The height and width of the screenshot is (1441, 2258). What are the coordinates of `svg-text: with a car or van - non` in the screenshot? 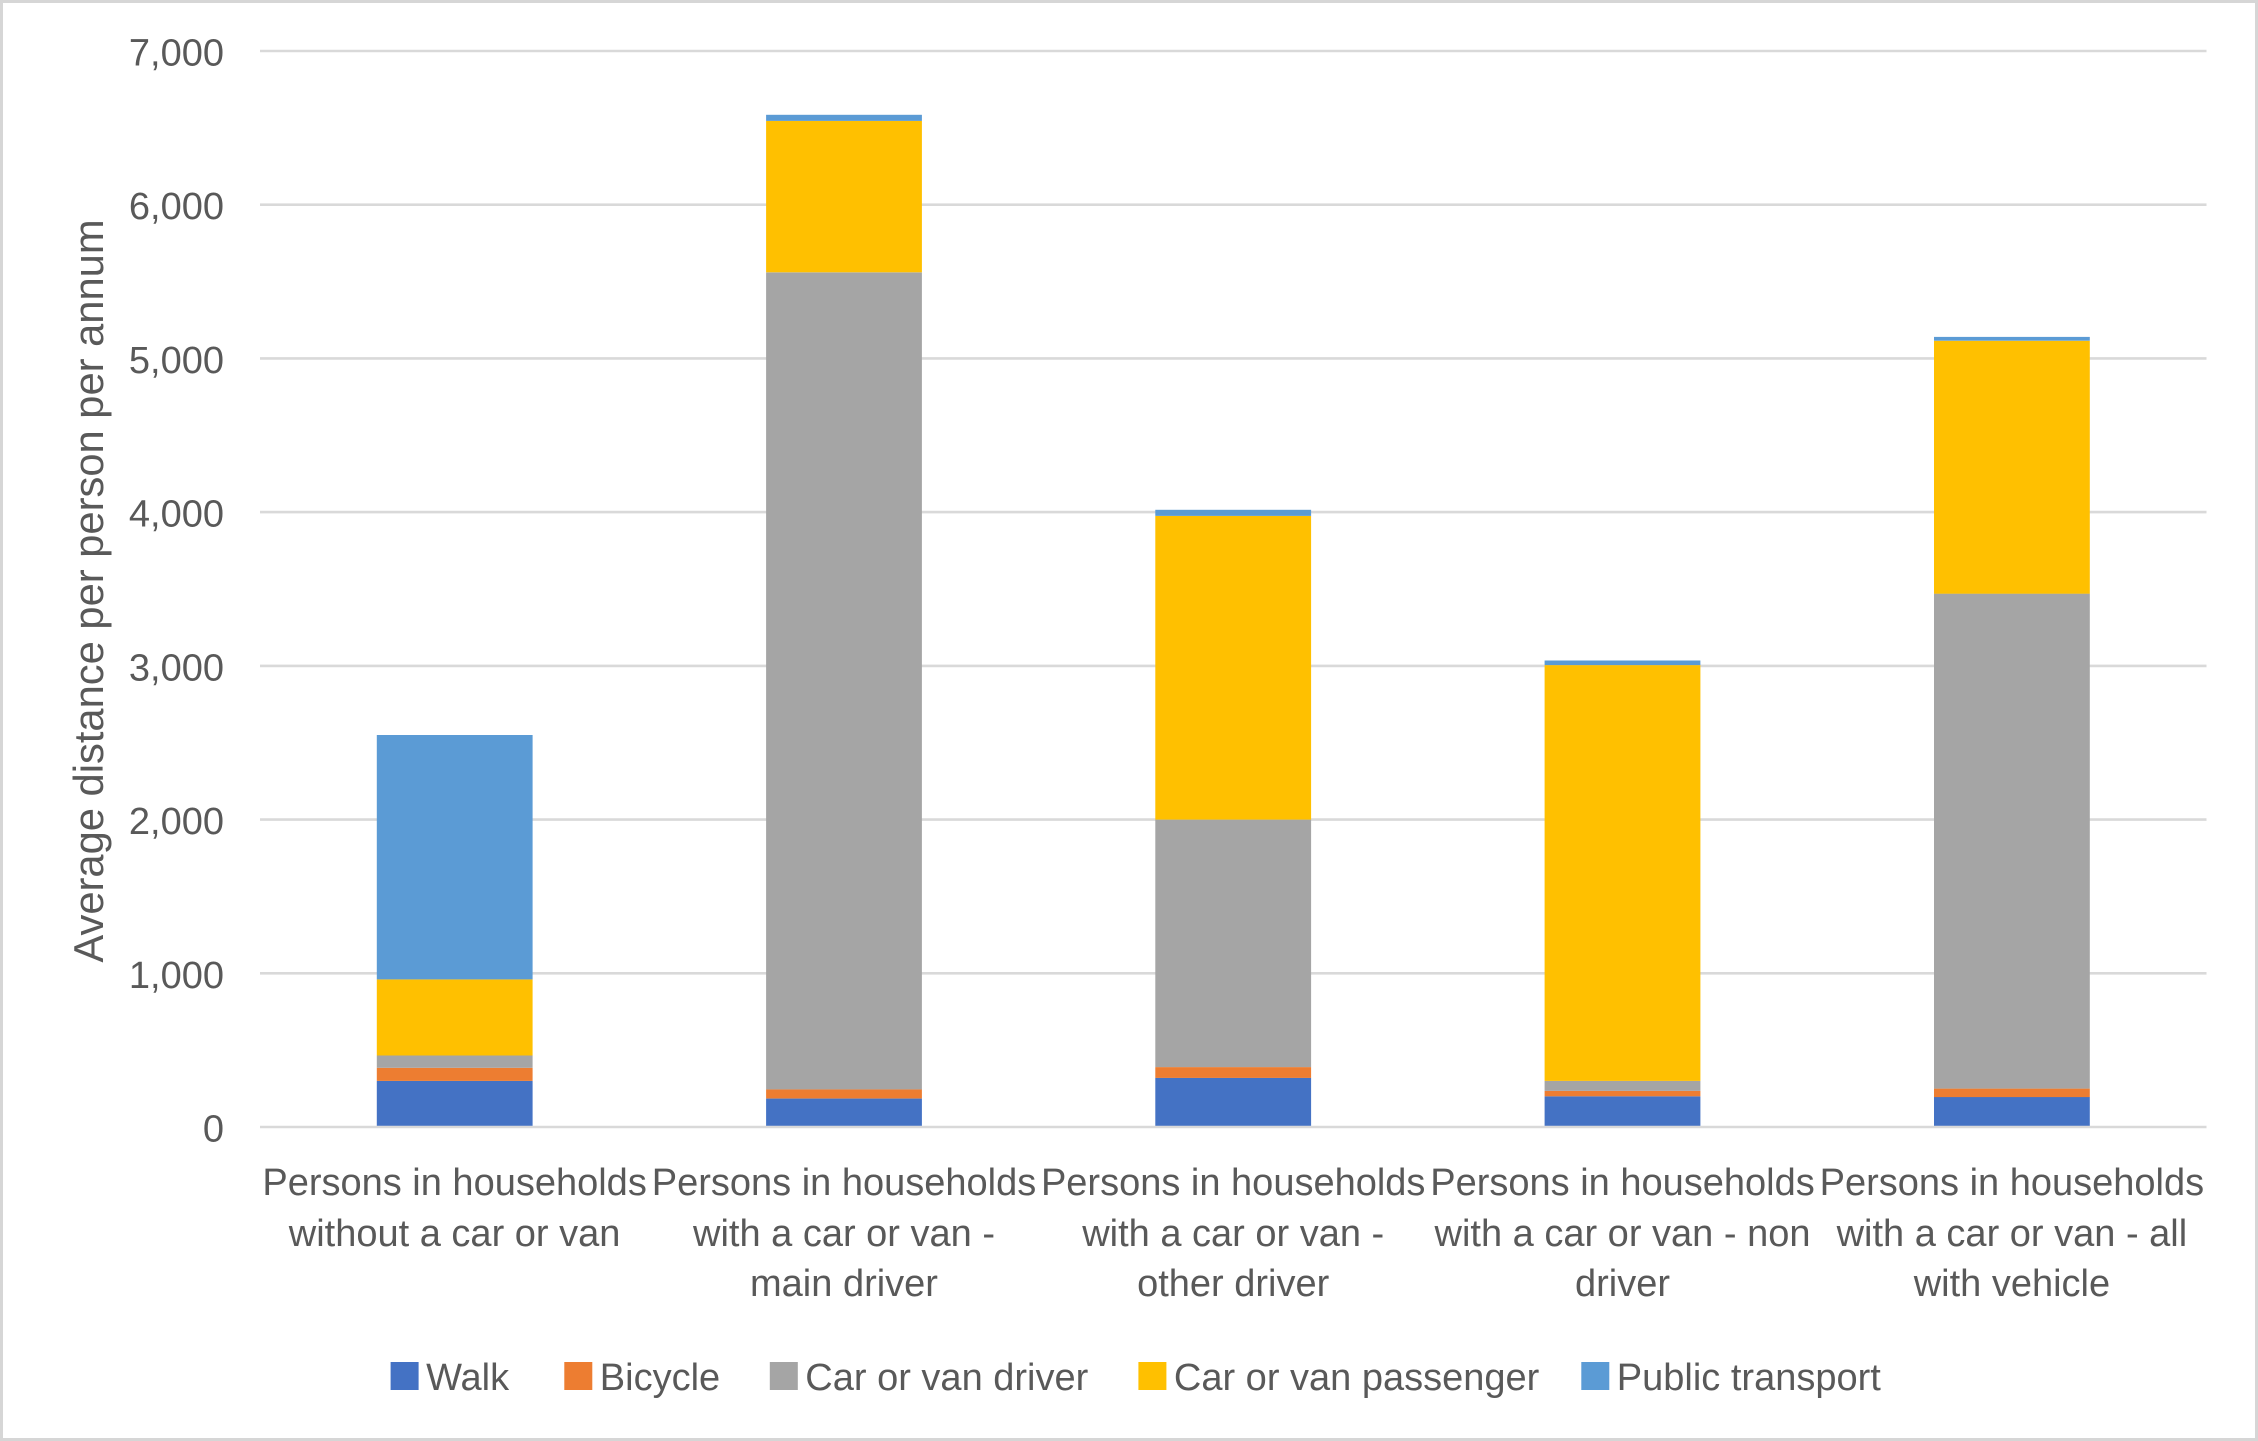 It's located at (1622, 1234).